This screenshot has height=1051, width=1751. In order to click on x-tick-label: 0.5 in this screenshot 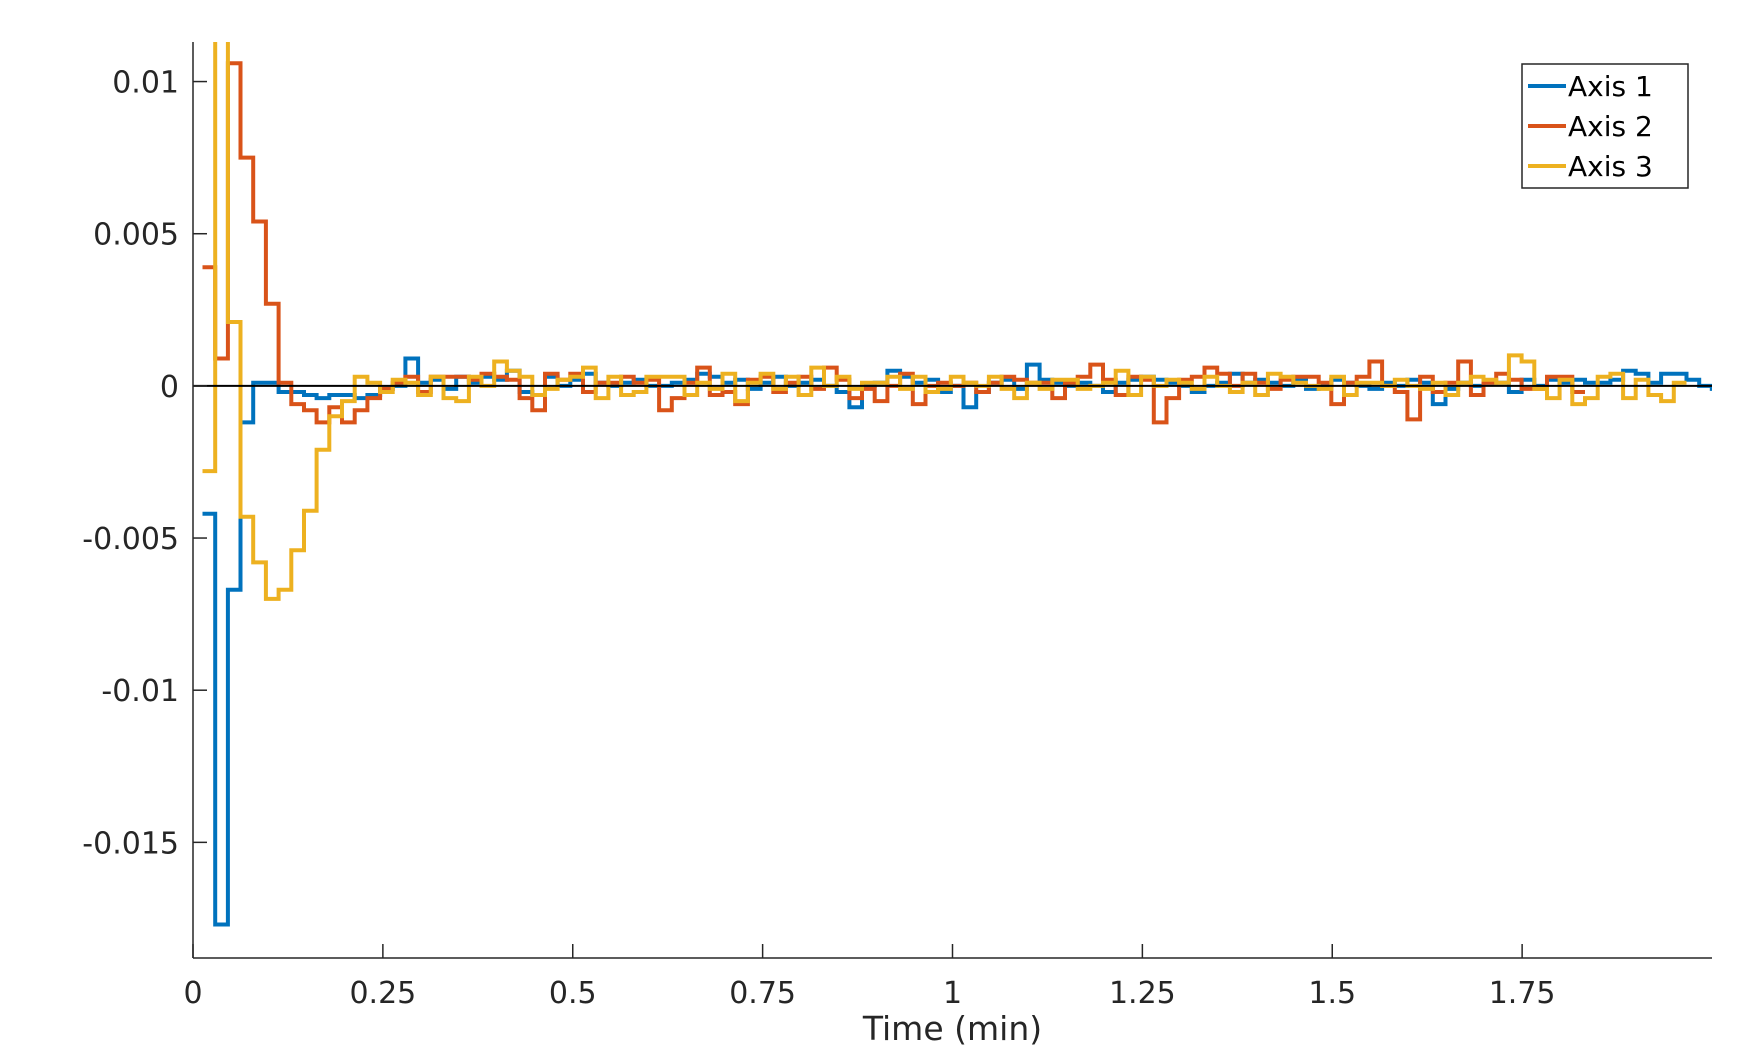, I will do `click(573, 993)`.